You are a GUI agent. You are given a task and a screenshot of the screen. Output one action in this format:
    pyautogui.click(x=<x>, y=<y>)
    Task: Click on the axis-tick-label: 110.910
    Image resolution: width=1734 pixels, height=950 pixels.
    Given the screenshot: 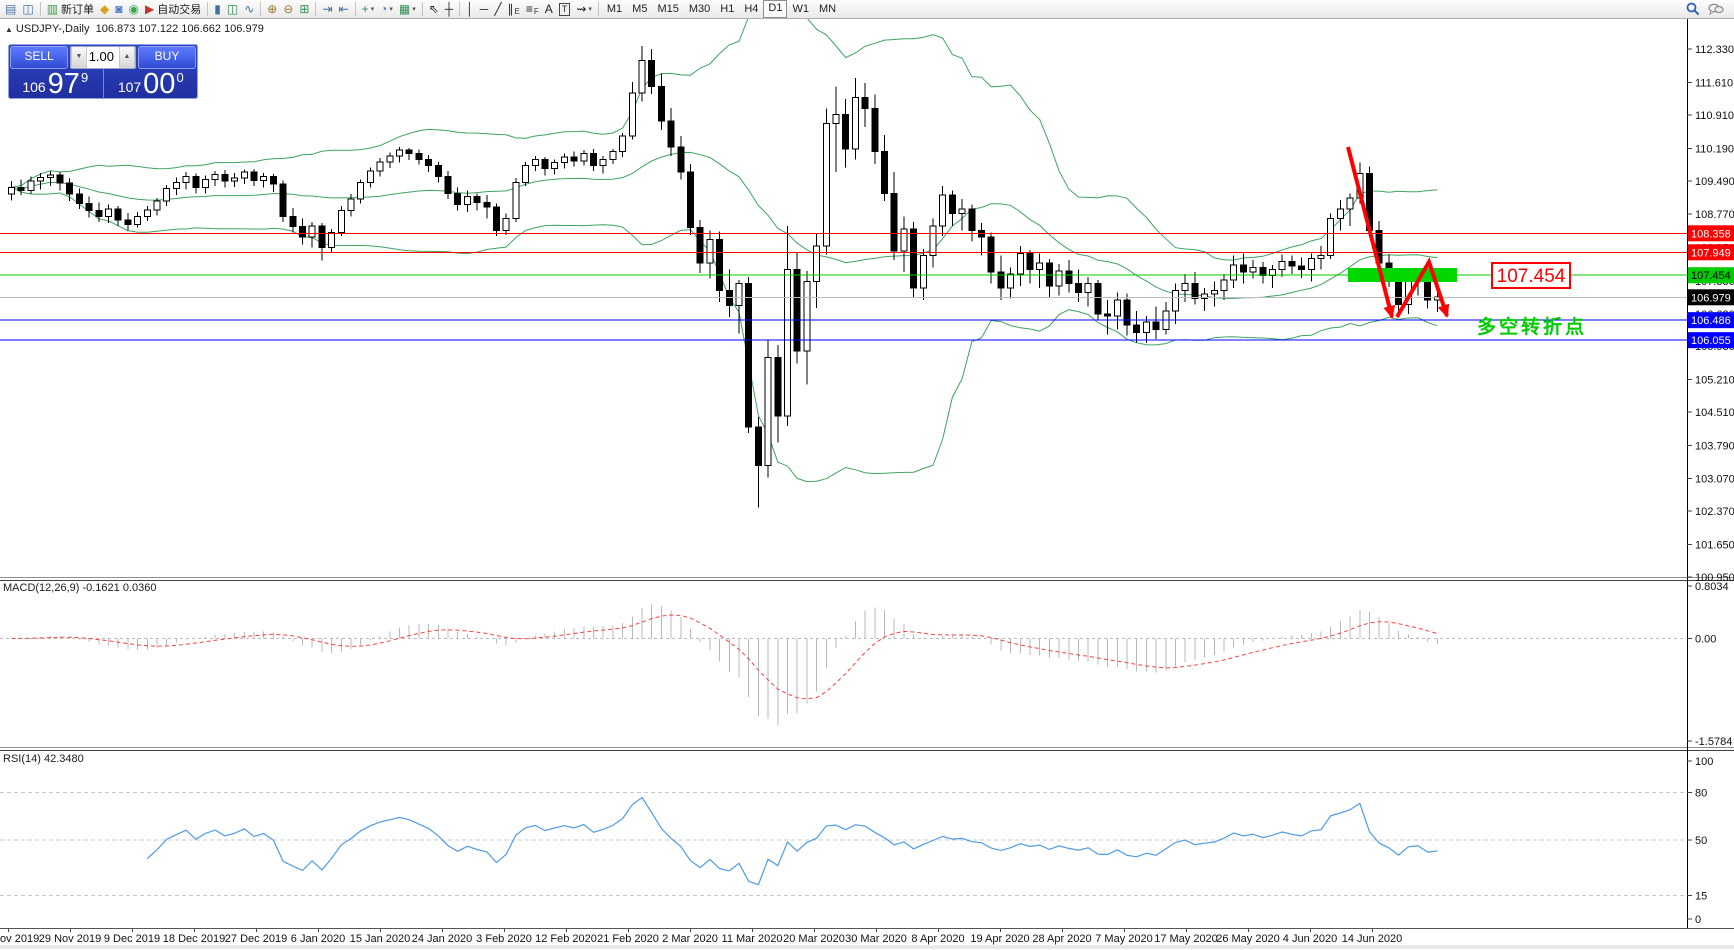 What is the action you would take?
    pyautogui.click(x=1714, y=116)
    